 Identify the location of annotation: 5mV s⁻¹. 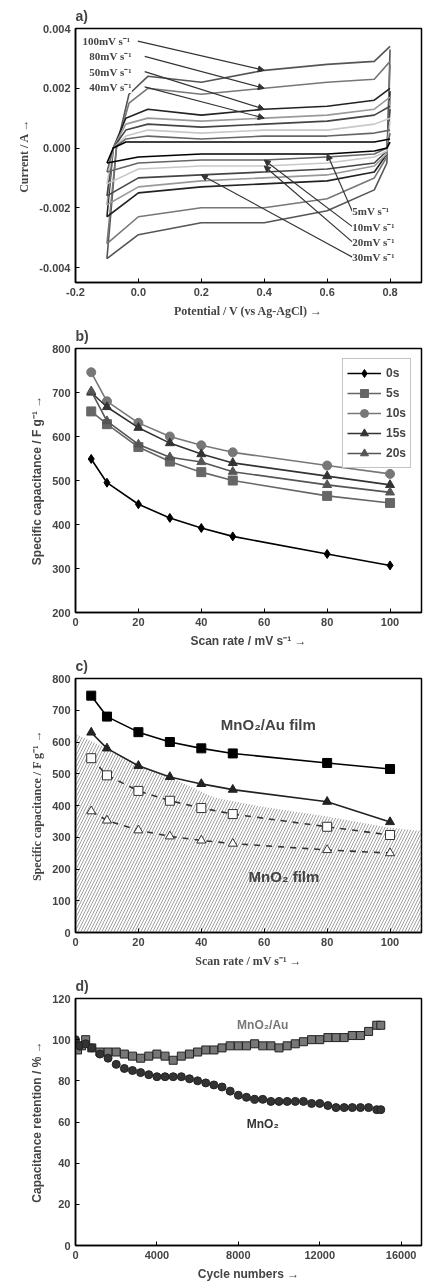
(371, 211).